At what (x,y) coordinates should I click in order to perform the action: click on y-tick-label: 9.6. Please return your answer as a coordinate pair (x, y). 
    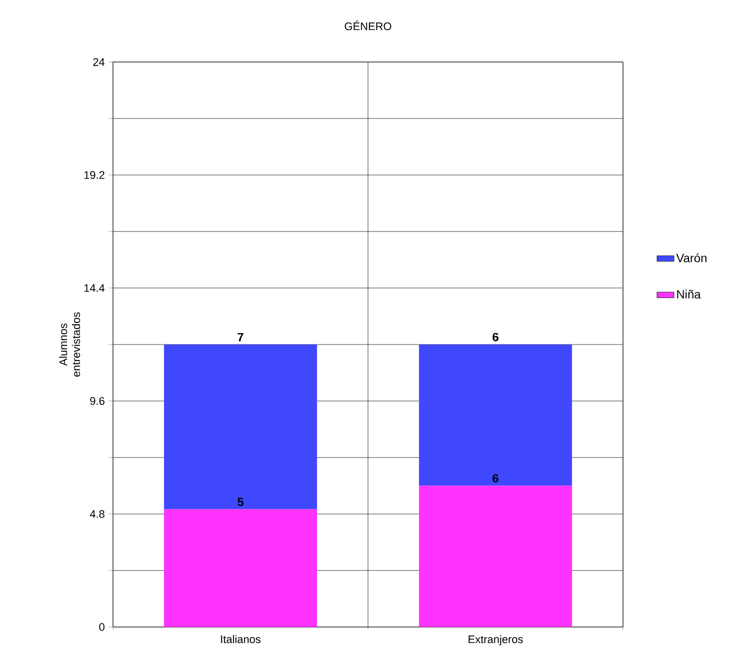
    Looking at the image, I should click on (97, 401).